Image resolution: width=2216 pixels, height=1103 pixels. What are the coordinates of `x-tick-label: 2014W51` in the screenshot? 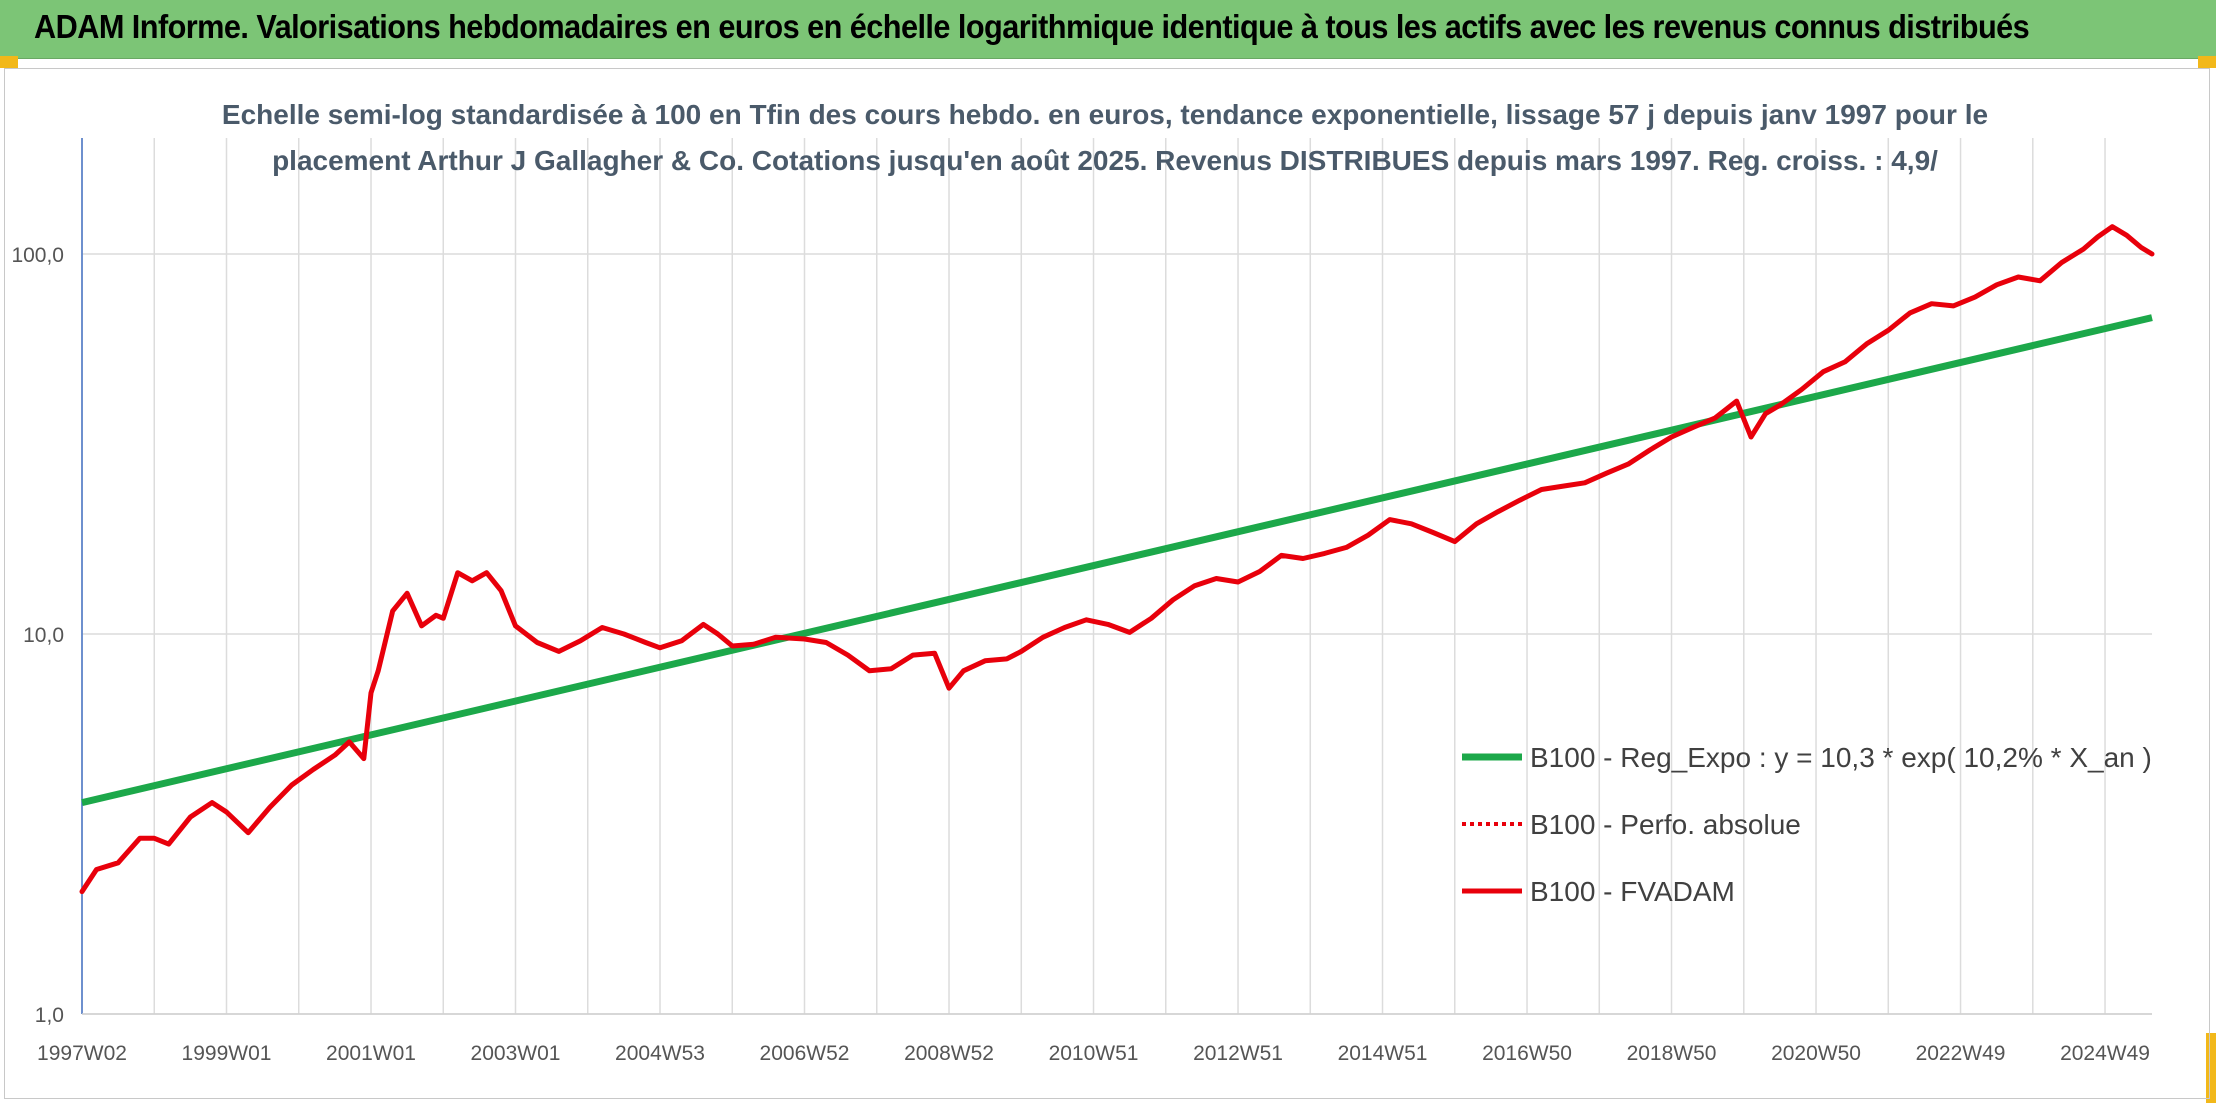 It's located at (1383, 1053).